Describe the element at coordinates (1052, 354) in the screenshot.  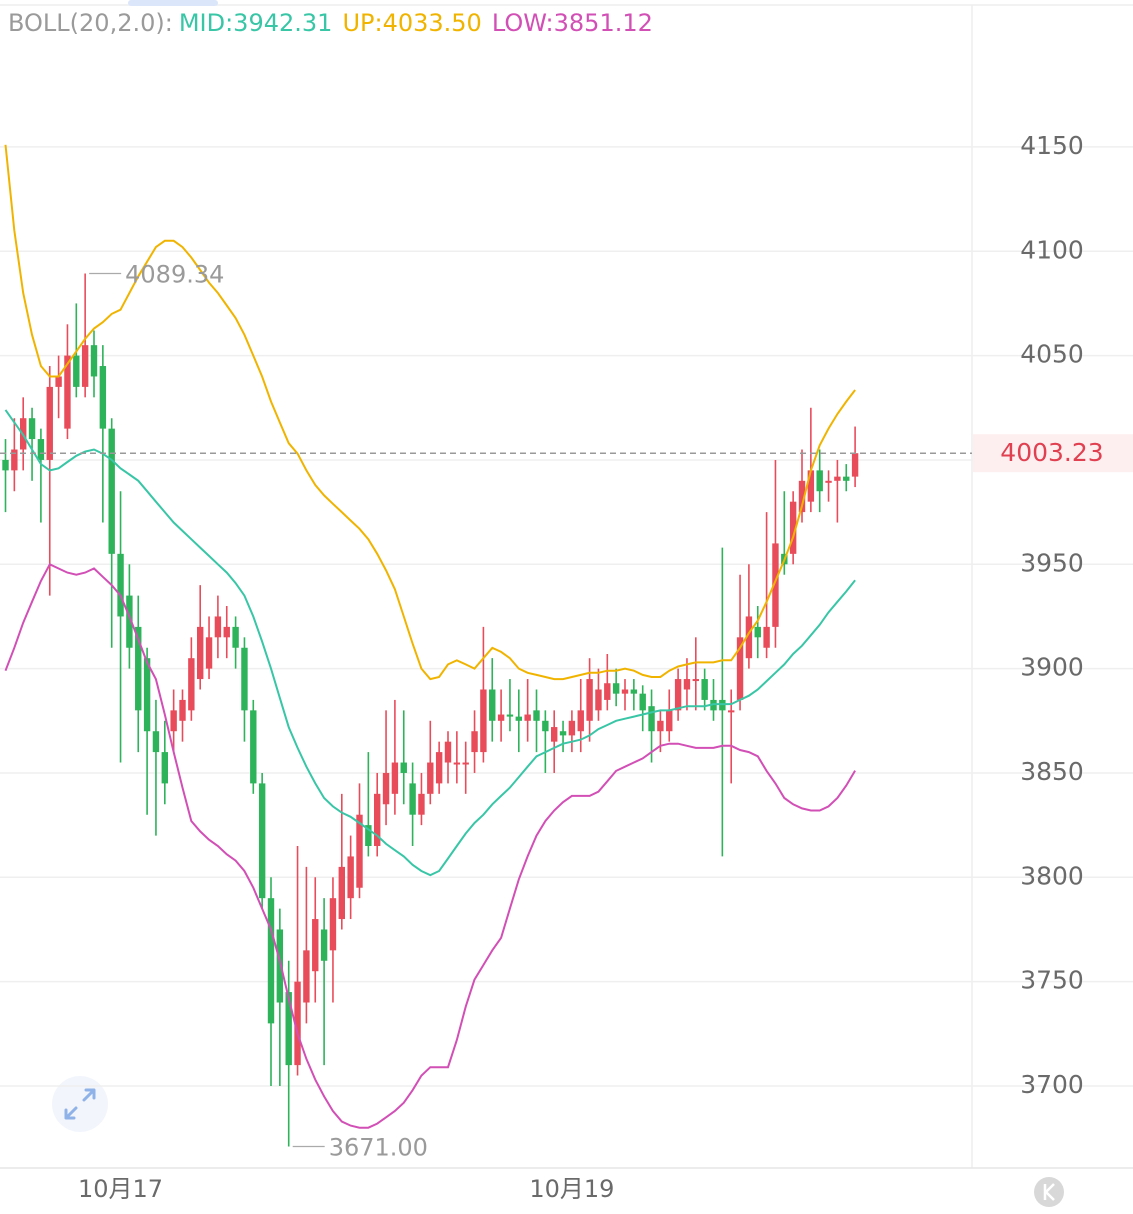
I see `y-tick-label: 4050` at that location.